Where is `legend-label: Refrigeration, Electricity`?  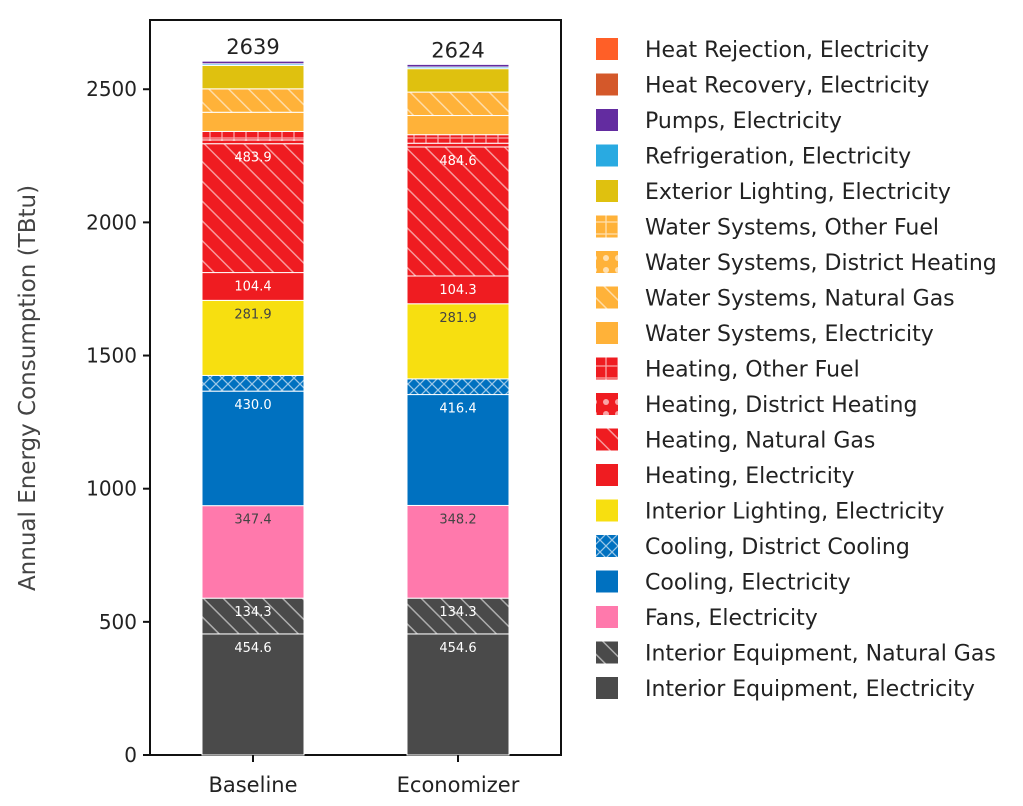
legend-label: Refrigeration, Electricity is located at coordinates (778, 157).